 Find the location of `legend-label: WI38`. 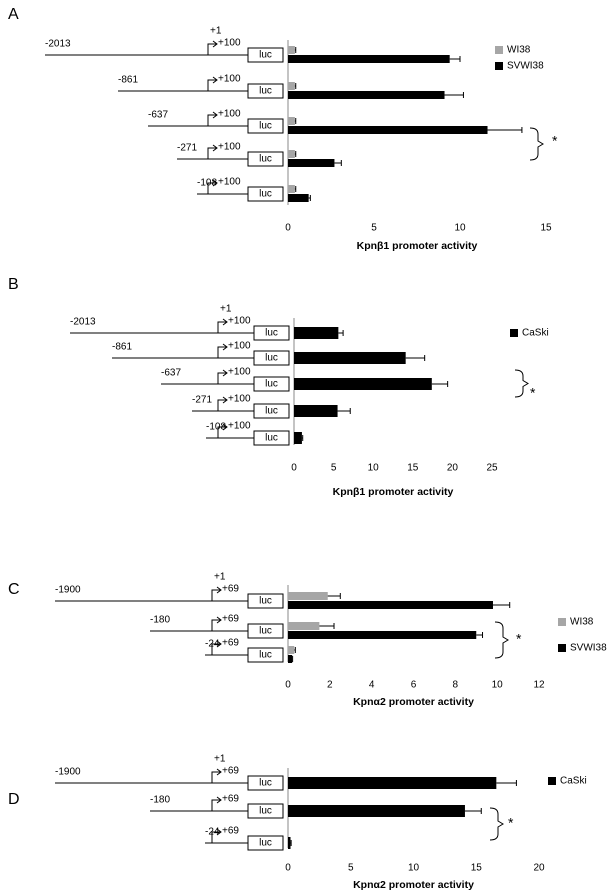

legend-label: WI38 is located at coordinates (582, 622).